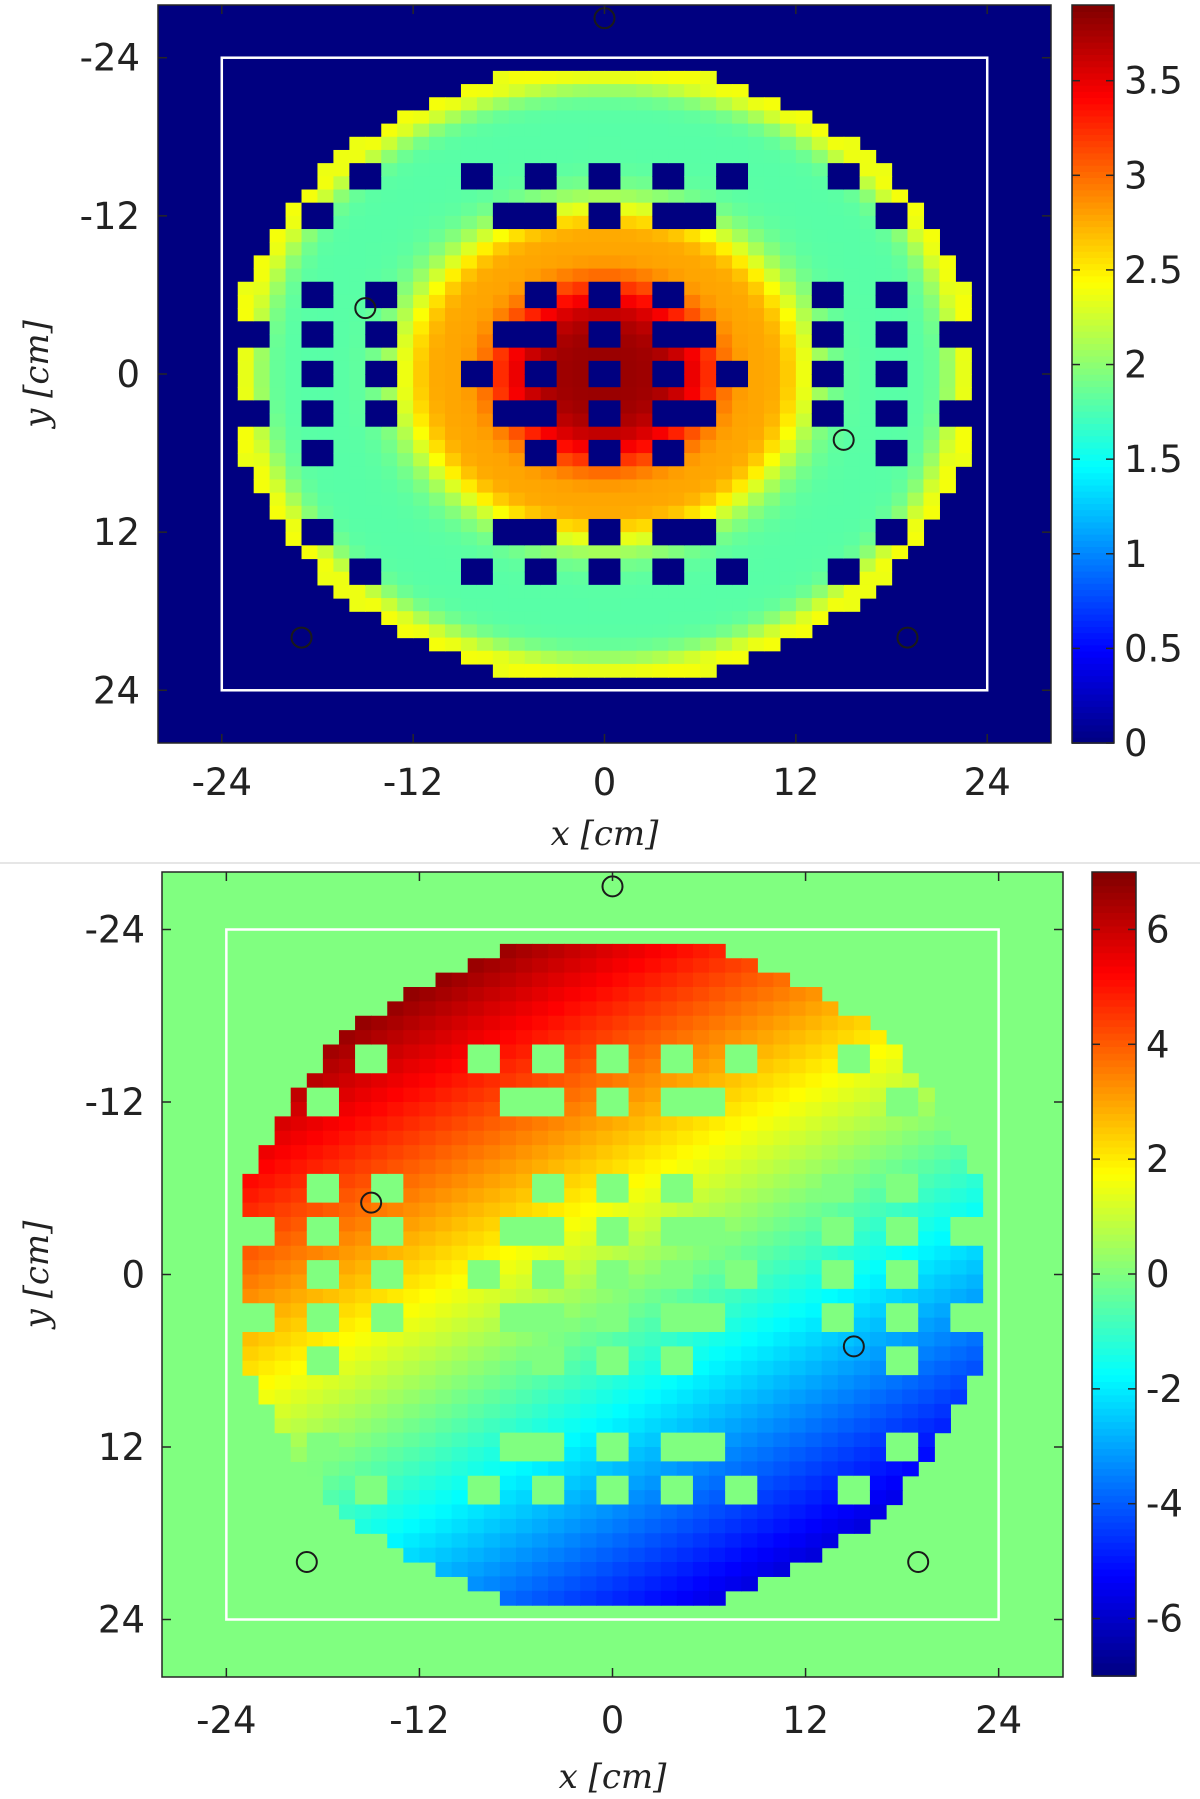  Describe the element at coordinates (805, 1720) in the screenshot. I see `x-tick-label: 12` at that location.